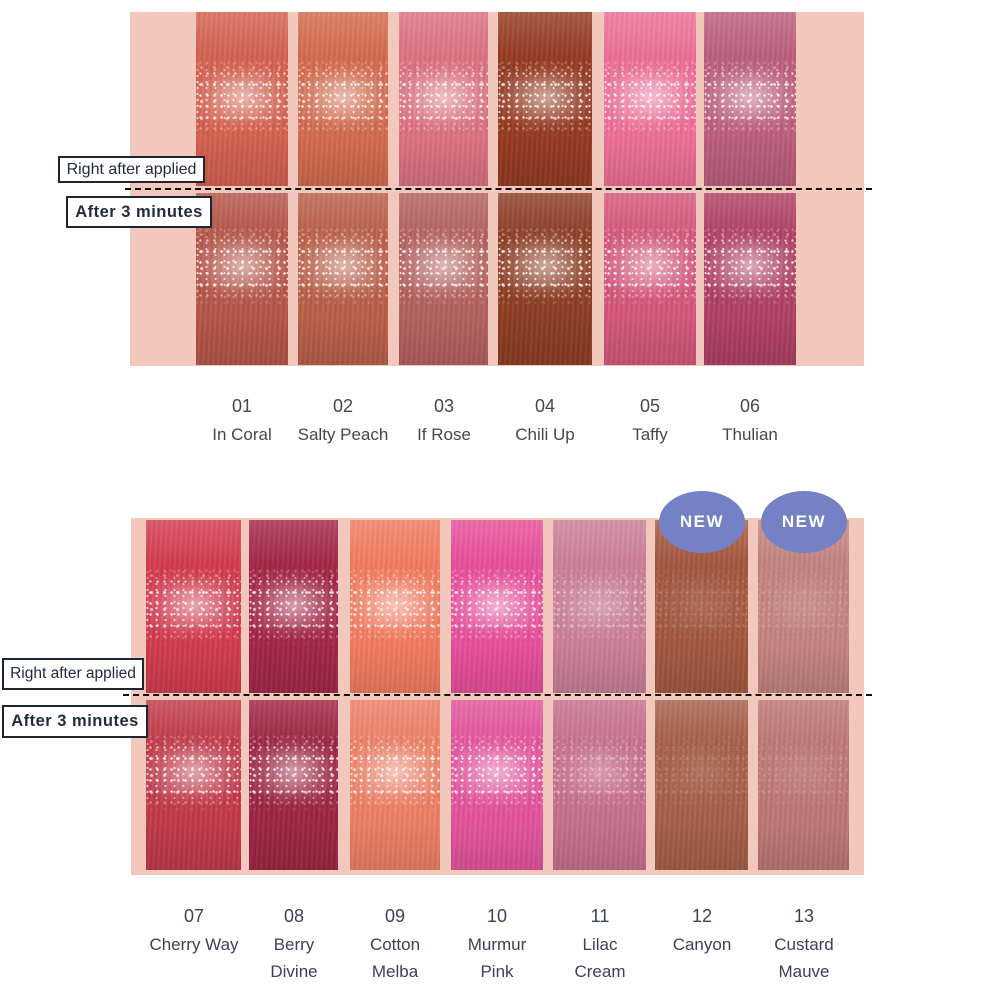  What do you see at coordinates (545, 406) in the screenshot?
I see `shade-number: 04` at bounding box center [545, 406].